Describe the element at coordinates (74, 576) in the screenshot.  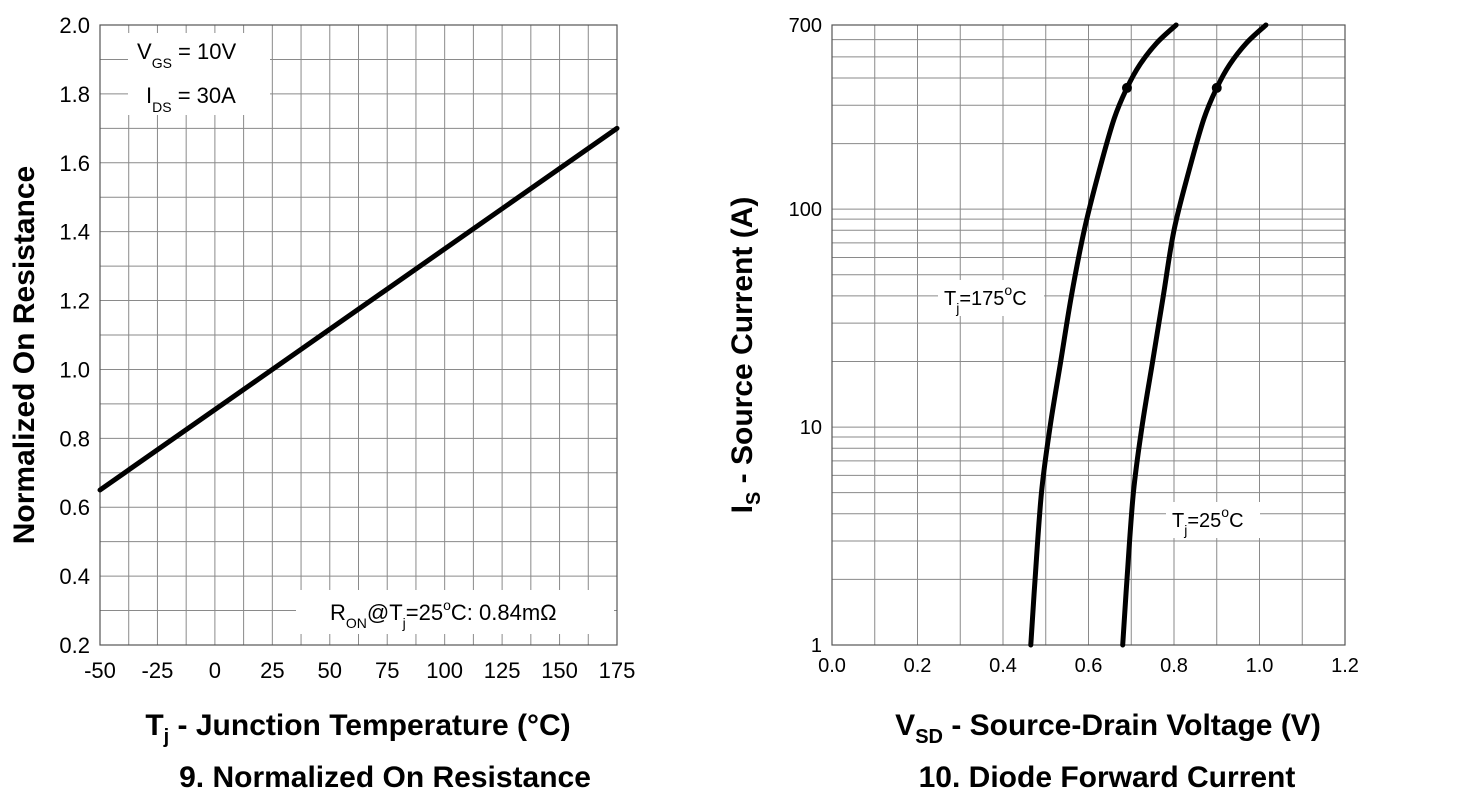
I see `chart1-y-tick-label: 0.4` at that location.